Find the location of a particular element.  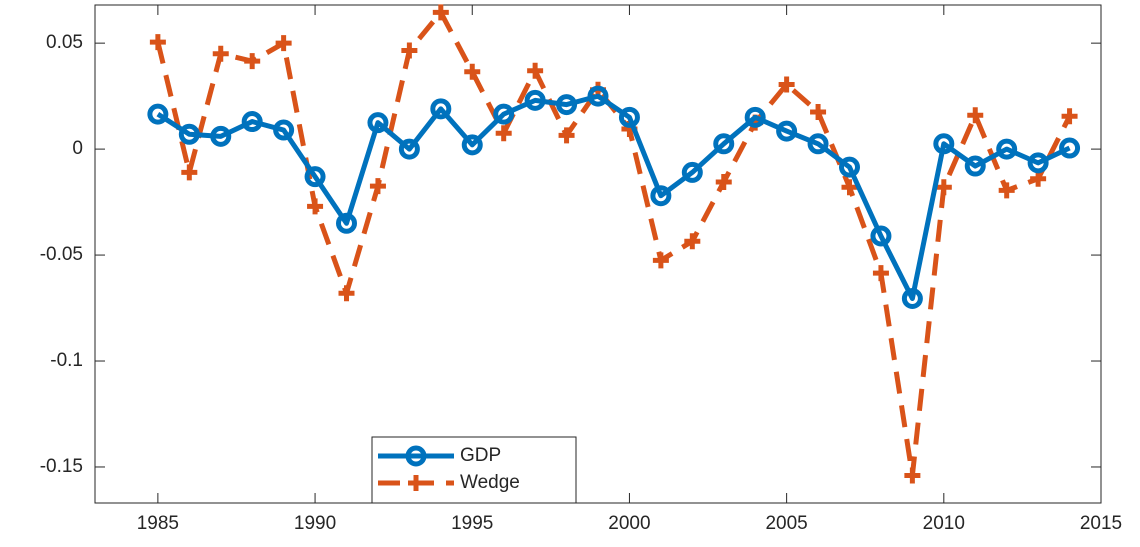

y-tick-label: -0.15 is located at coordinates (61, 466).